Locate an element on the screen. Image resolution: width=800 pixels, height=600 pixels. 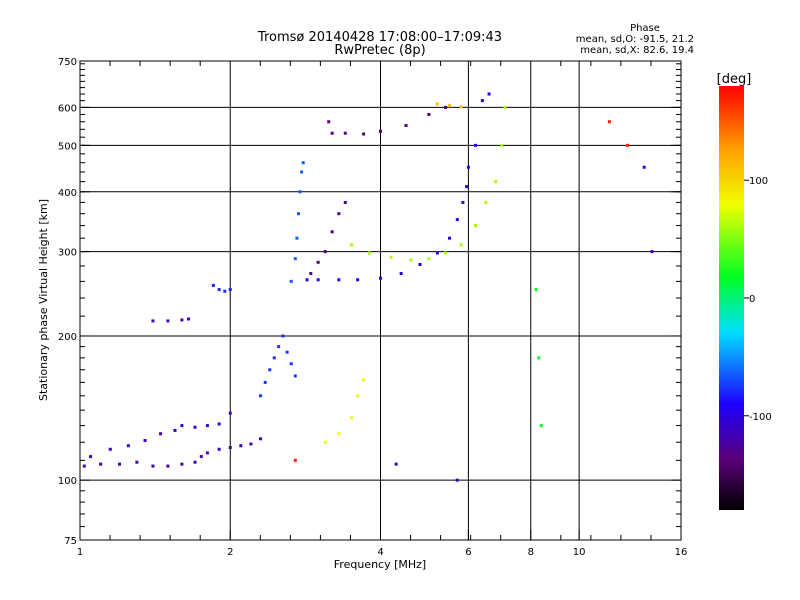
colorbar-tick-label: 100 is located at coordinates (758, 181).